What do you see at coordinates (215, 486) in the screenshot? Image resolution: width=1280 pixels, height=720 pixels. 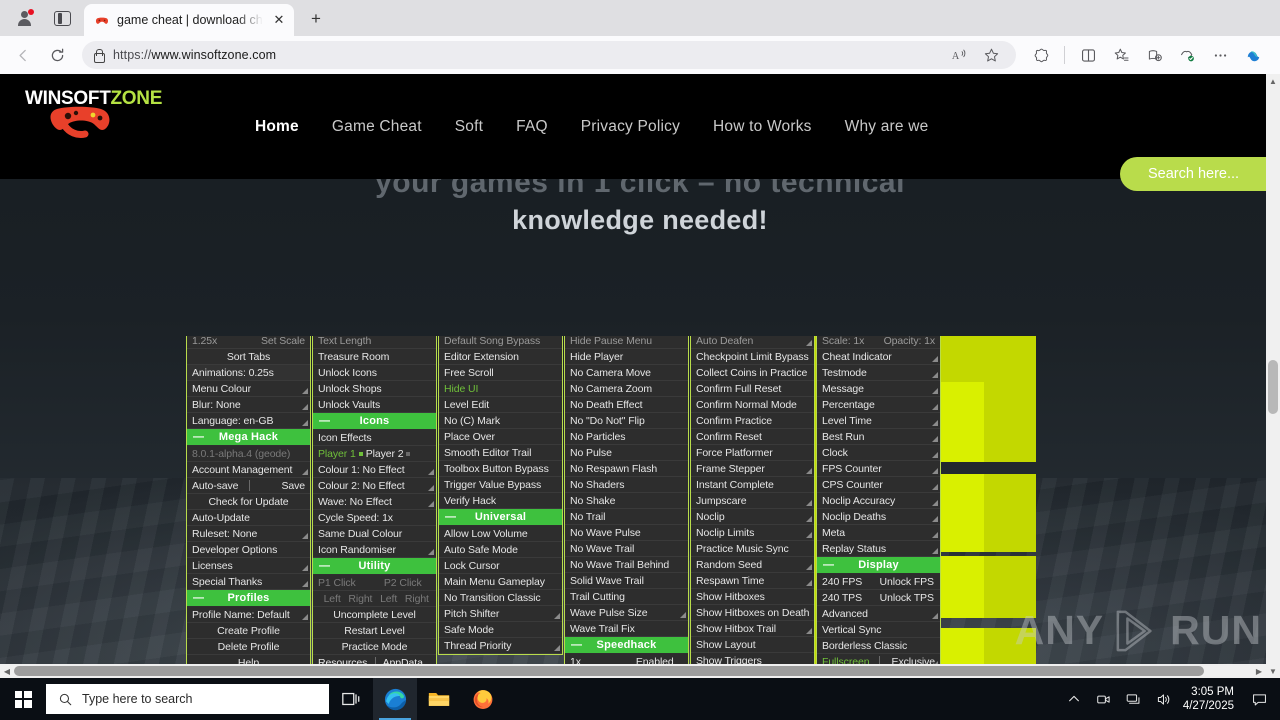 I see `menu-item-label: Auto-save` at bounding box center [215, 486].